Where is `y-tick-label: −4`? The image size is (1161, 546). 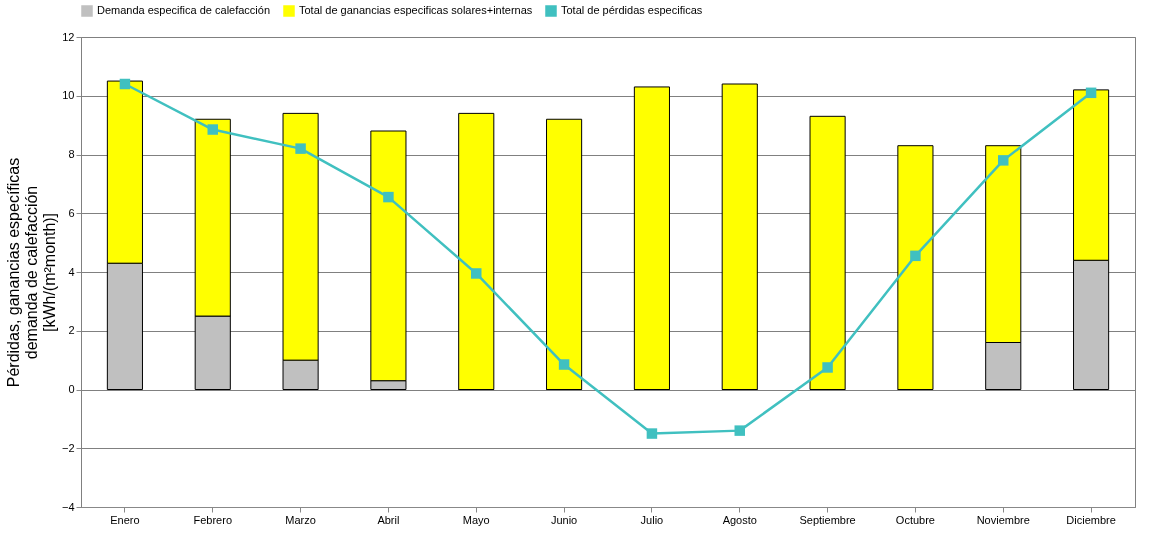
y-tick-label: −4 is located at coordinates (68, 506).